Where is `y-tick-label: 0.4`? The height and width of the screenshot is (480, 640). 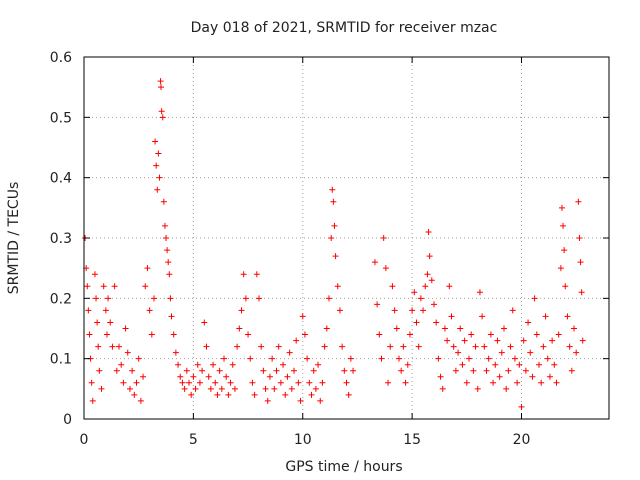
y-tick-label: 0.4 is located at coordinates (61, 179).